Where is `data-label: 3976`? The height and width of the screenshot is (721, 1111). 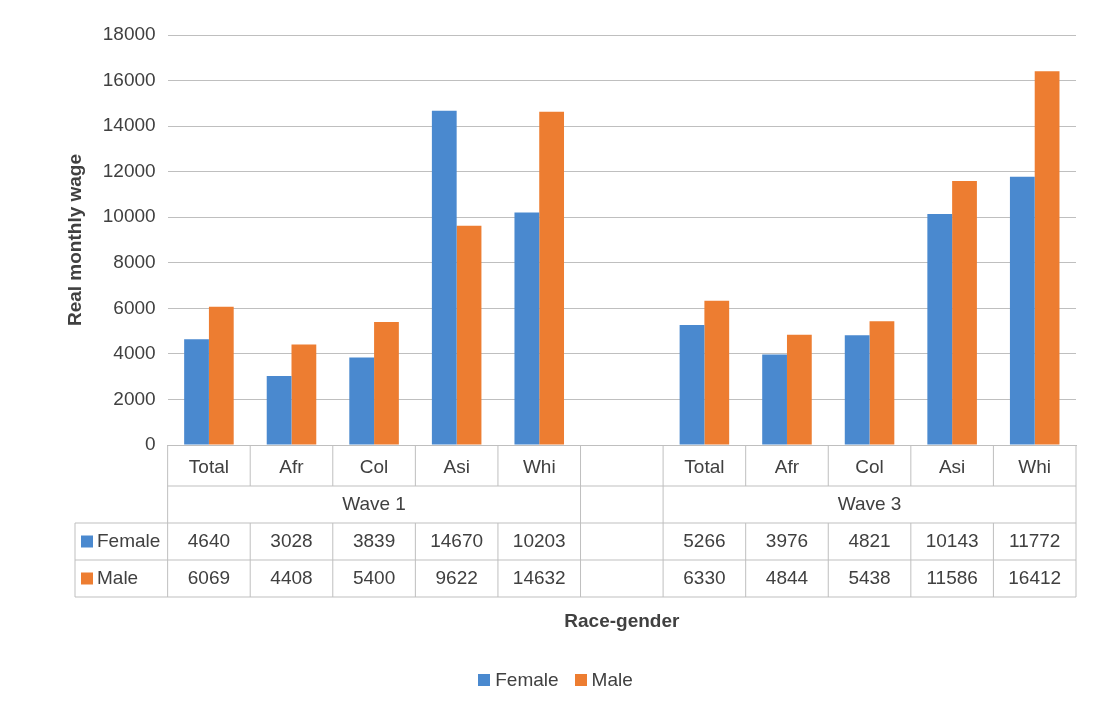
data-label: 3976 is located at coordinates (787, 540).